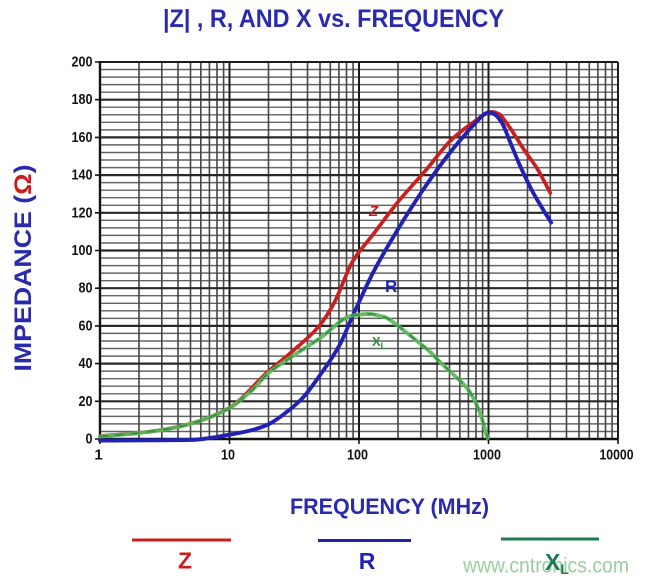 Image resolution: width=647 pixels, height=583 pixels. I want to click on svg-text: 140, so click(82, 175).